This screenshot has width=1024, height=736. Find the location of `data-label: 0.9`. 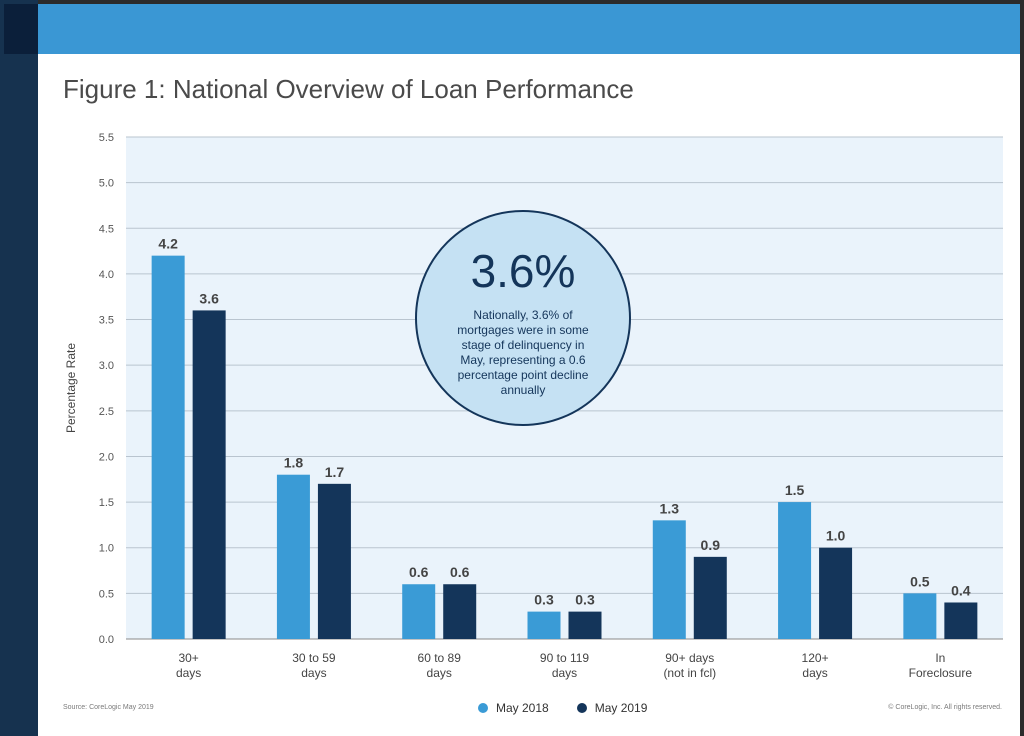

data-label: 0.9 is located at coordinates (711, 545).